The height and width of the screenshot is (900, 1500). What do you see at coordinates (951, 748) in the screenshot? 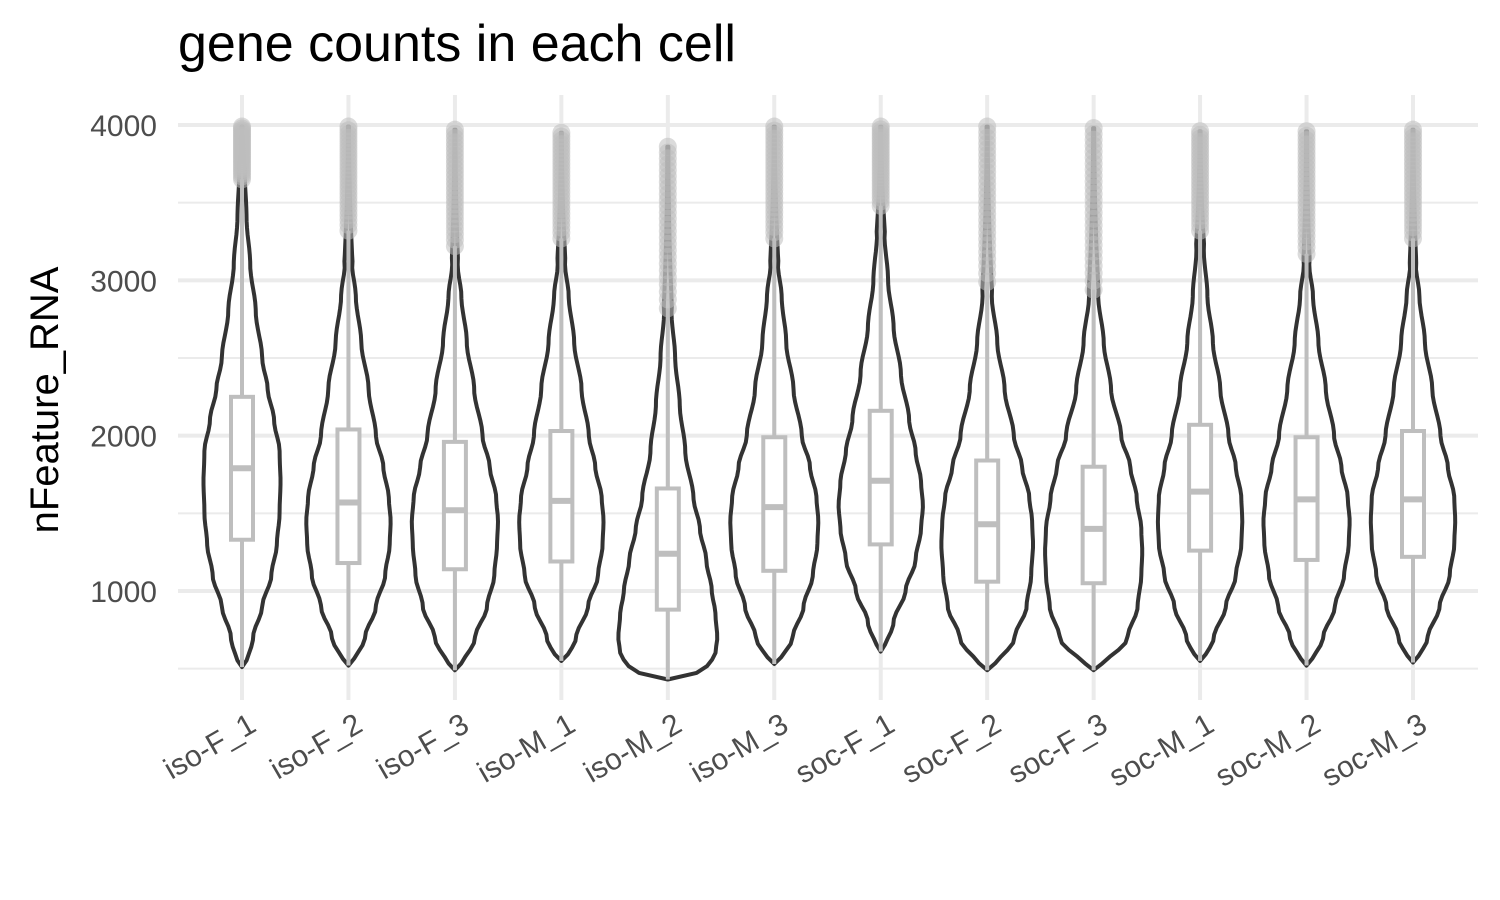
I see `x-tick-label: soc-F_2` at bounding box center [951, 748].